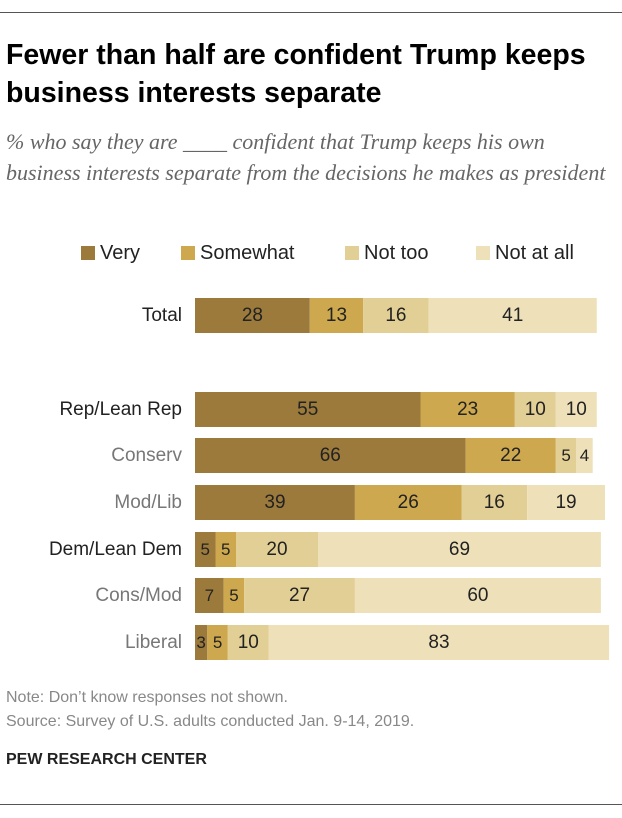 The width and height of the screenshot is (622, 818). I want to click on legend-label-very: Very, so click(120, 252).